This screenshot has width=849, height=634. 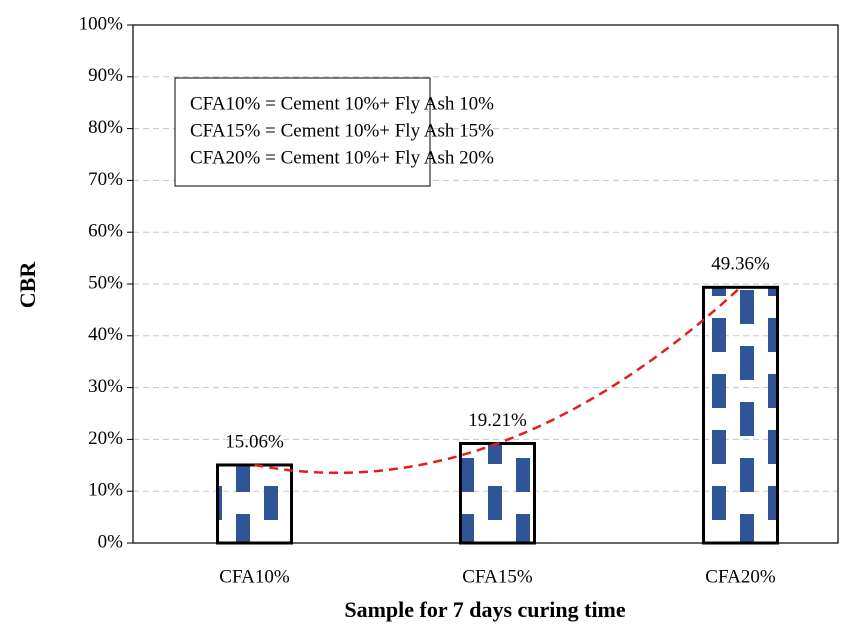 What do you see at coordinates (740, 576) in the screenshot?
I see `x-tick-label: CFA20%` at bounding box center [740, 576].